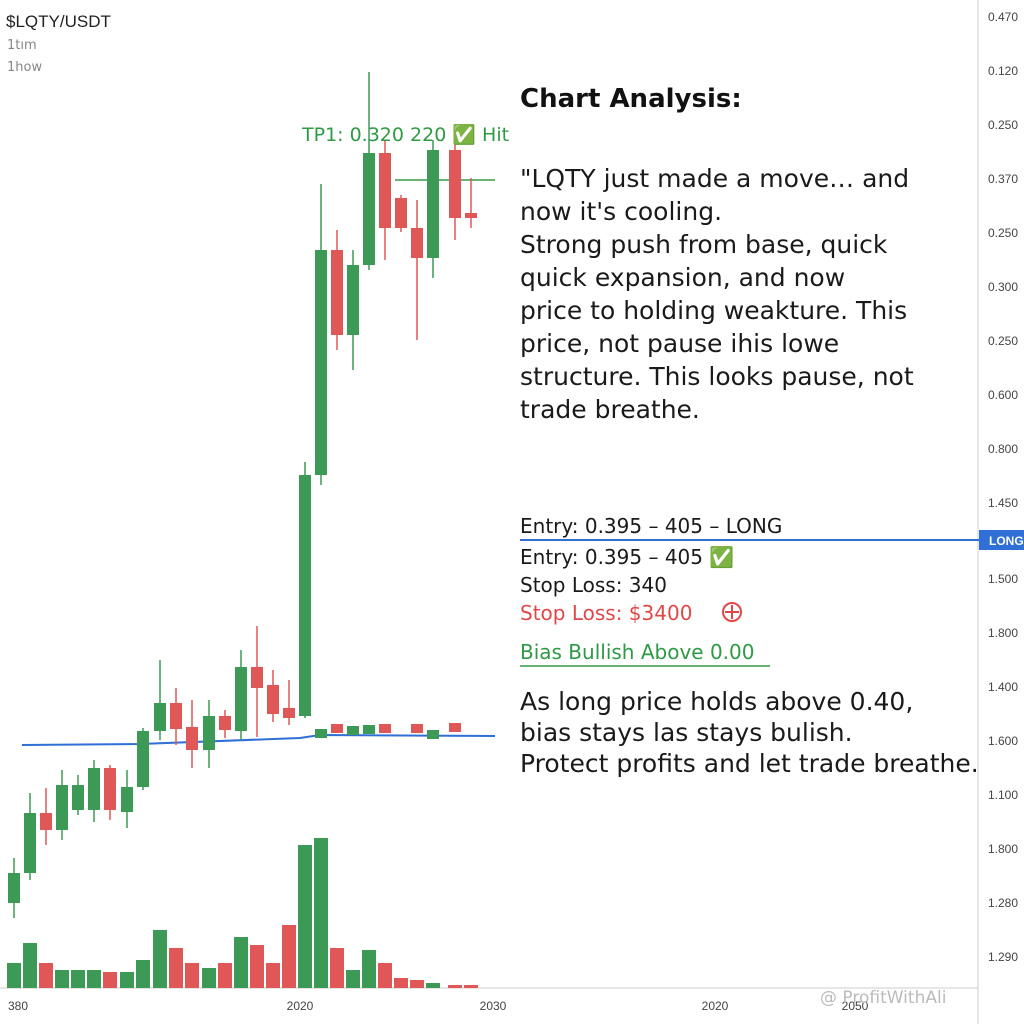 The width and height of the screenshot is (1024, 1024). Describe the element at coordinates (1003, 579) in the screenshot. I see `price-label: 1.500` at that location.